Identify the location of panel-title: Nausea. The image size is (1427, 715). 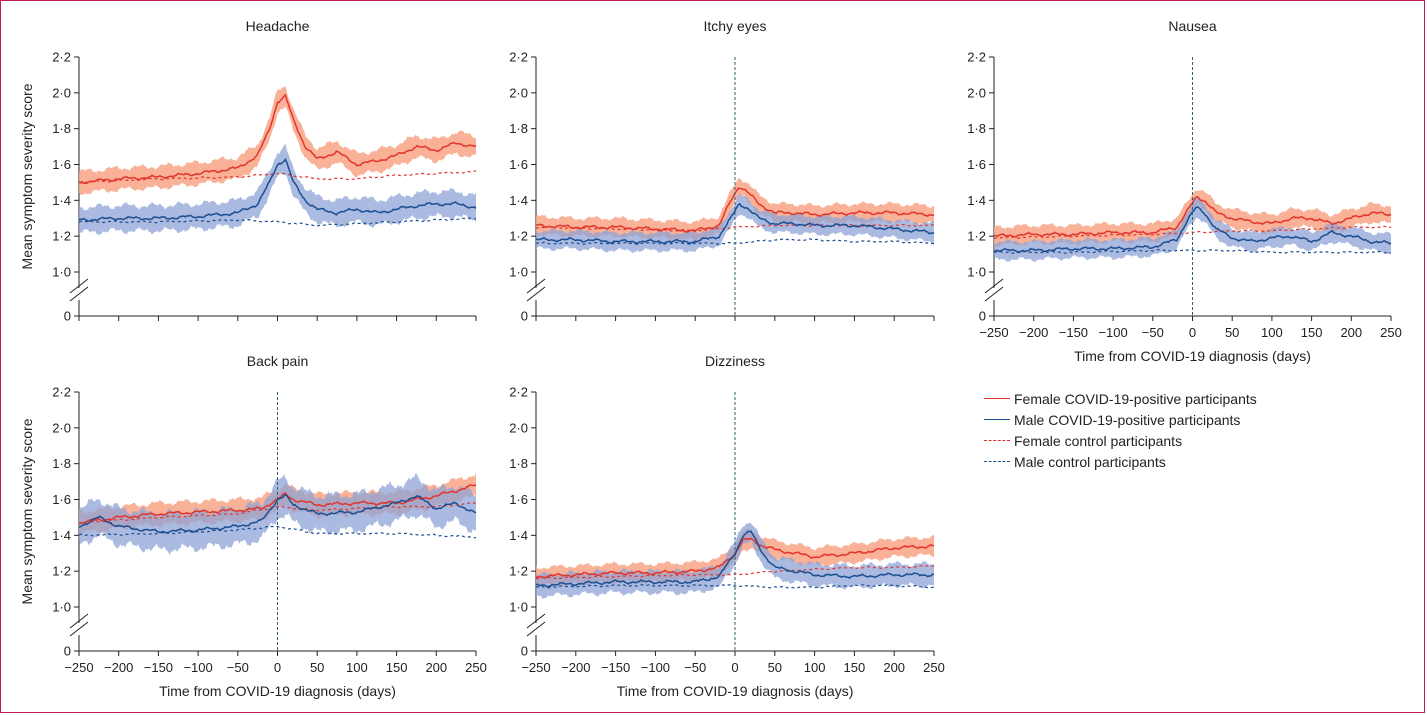
(1192, 26).